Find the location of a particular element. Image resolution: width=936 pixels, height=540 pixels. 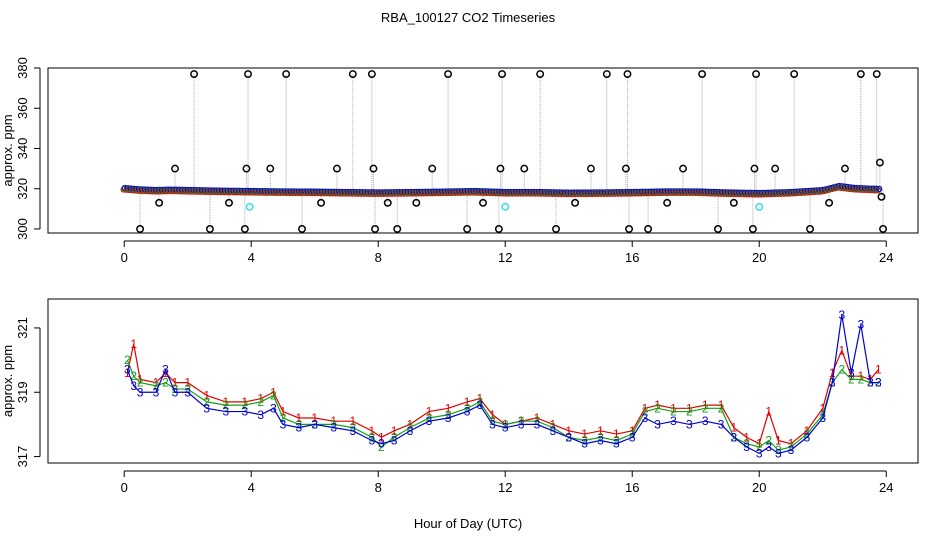

series-2-line is located at coordinates (502, 405).